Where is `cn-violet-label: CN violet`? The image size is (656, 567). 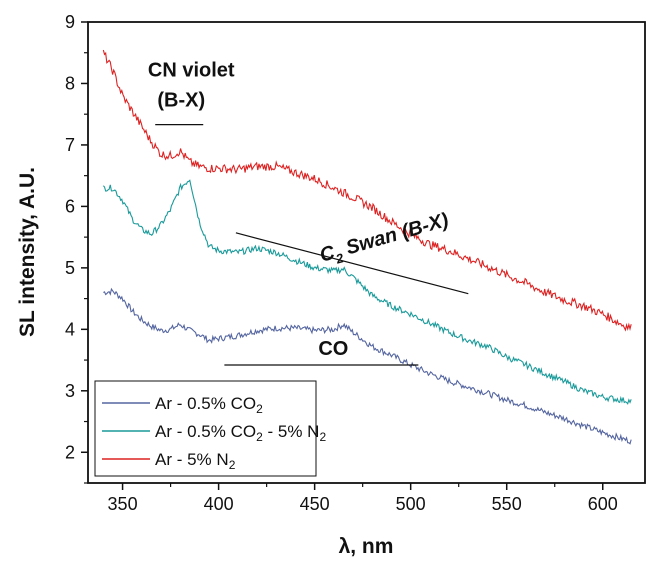
cn-violet-label: CN violet is located at coordinates (191, 71).